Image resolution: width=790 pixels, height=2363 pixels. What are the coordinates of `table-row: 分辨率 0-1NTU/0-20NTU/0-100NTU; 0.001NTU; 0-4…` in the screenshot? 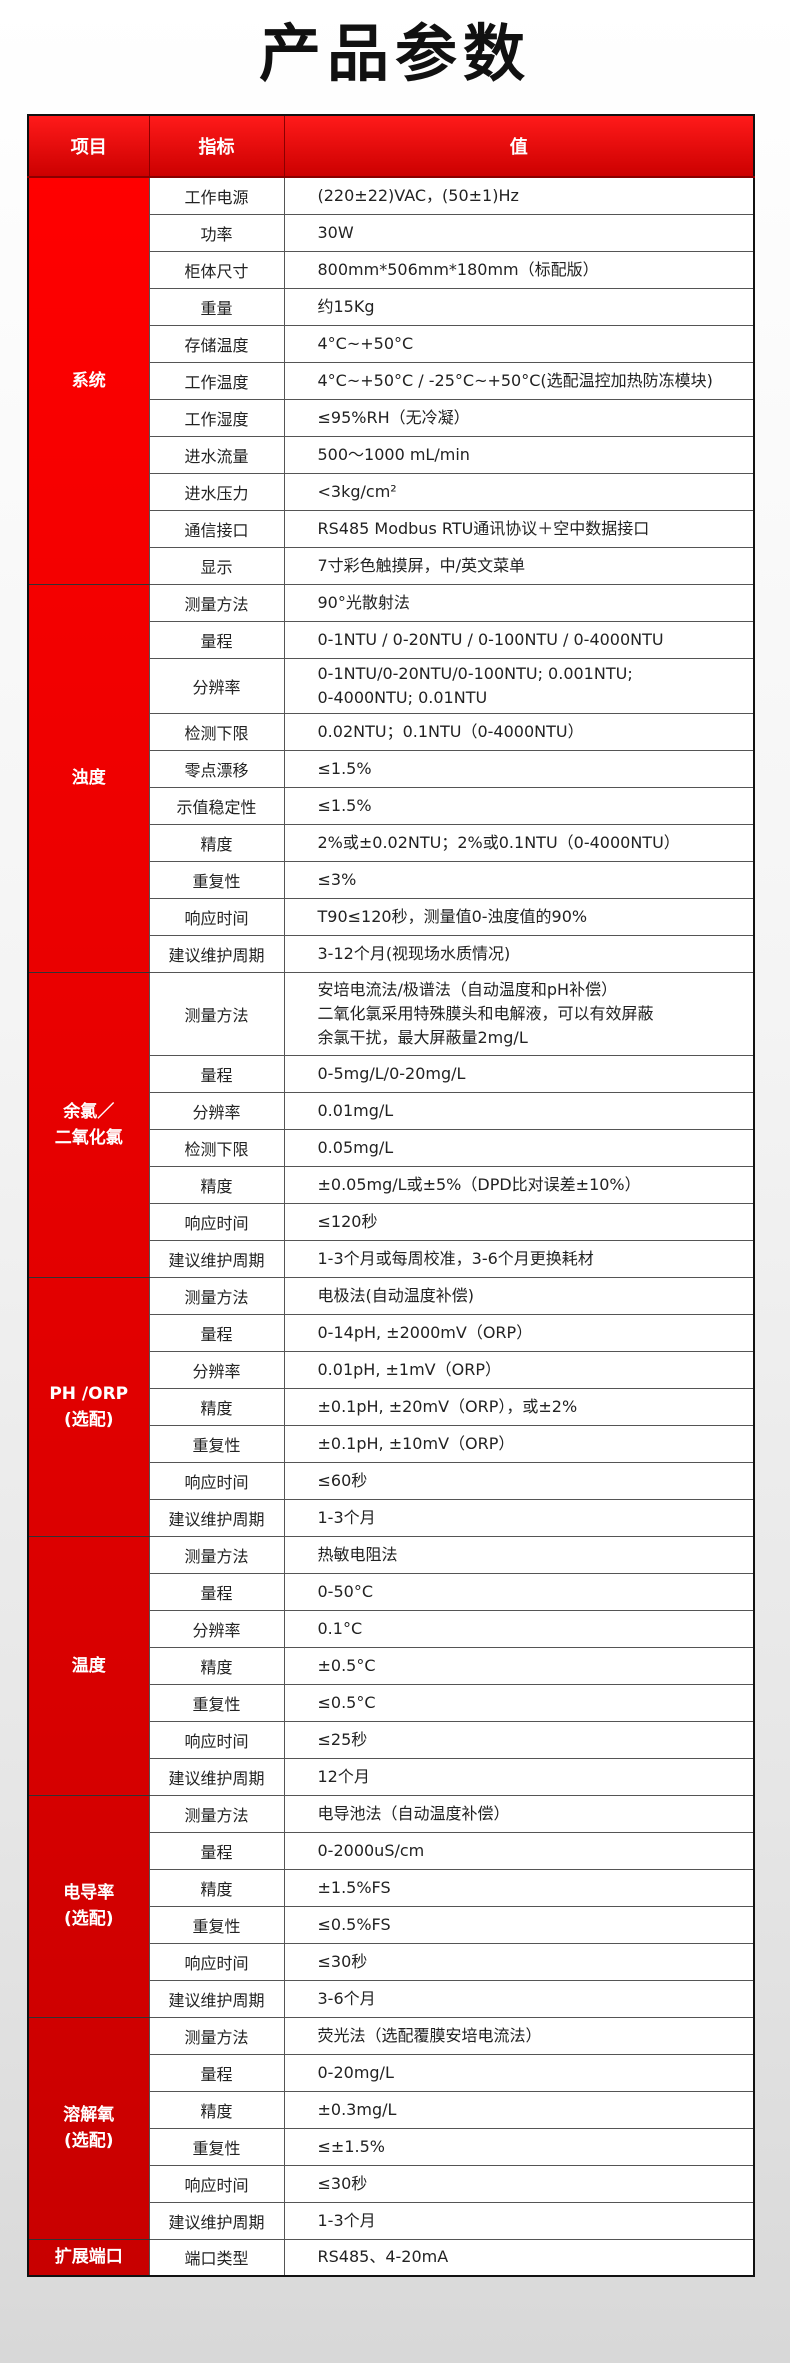 It's located at (391, 686).